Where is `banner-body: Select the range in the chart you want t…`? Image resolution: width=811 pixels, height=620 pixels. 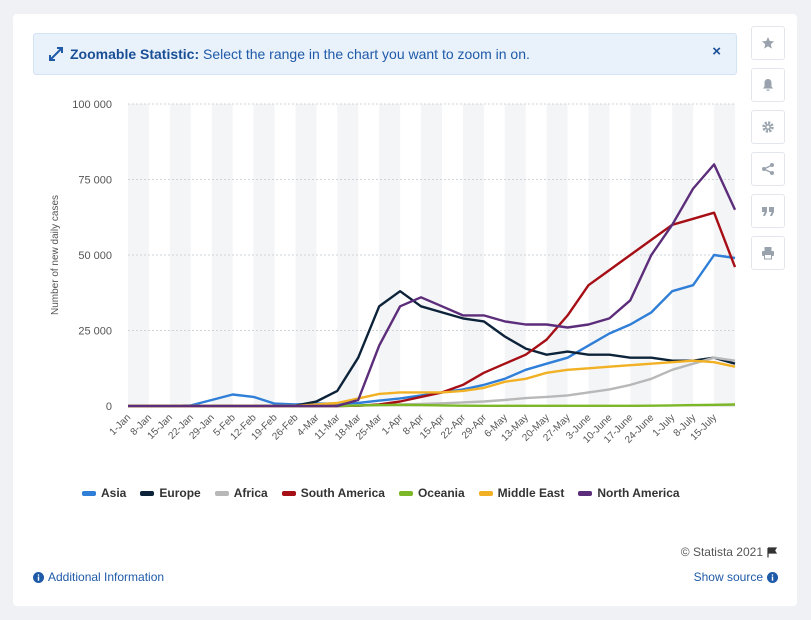 banner-body: Select the range in the chart you want t… is located at coordinates (366, 54).